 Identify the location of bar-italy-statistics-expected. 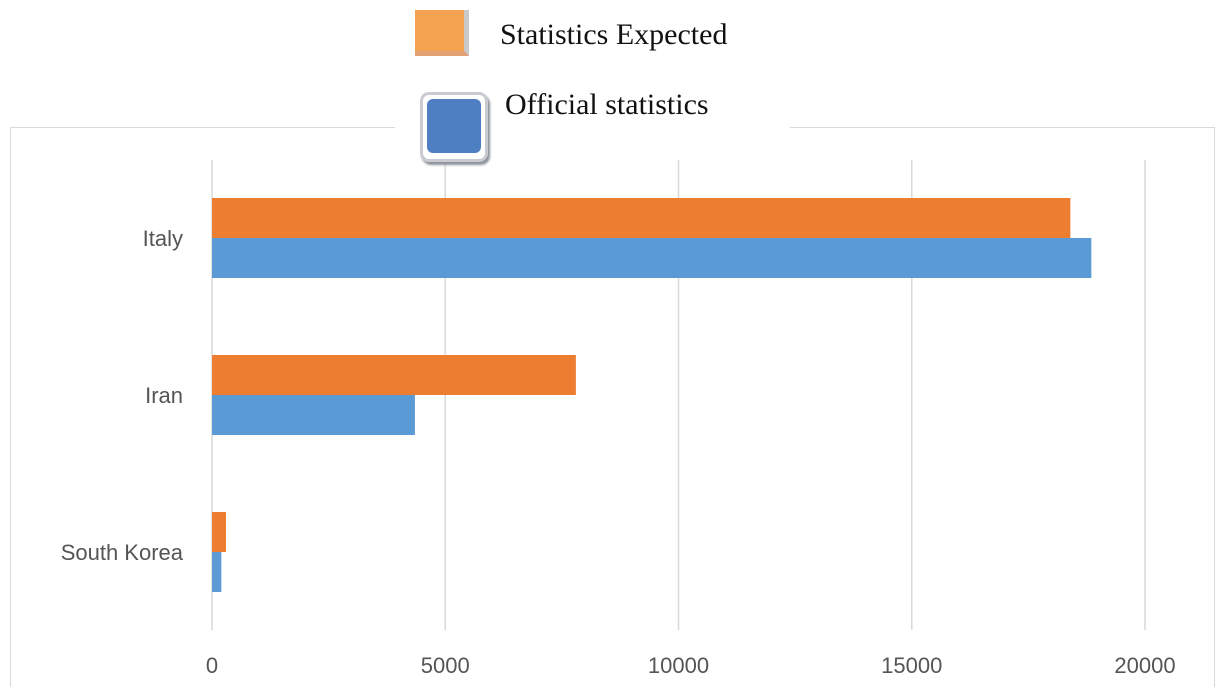
(641, 218).